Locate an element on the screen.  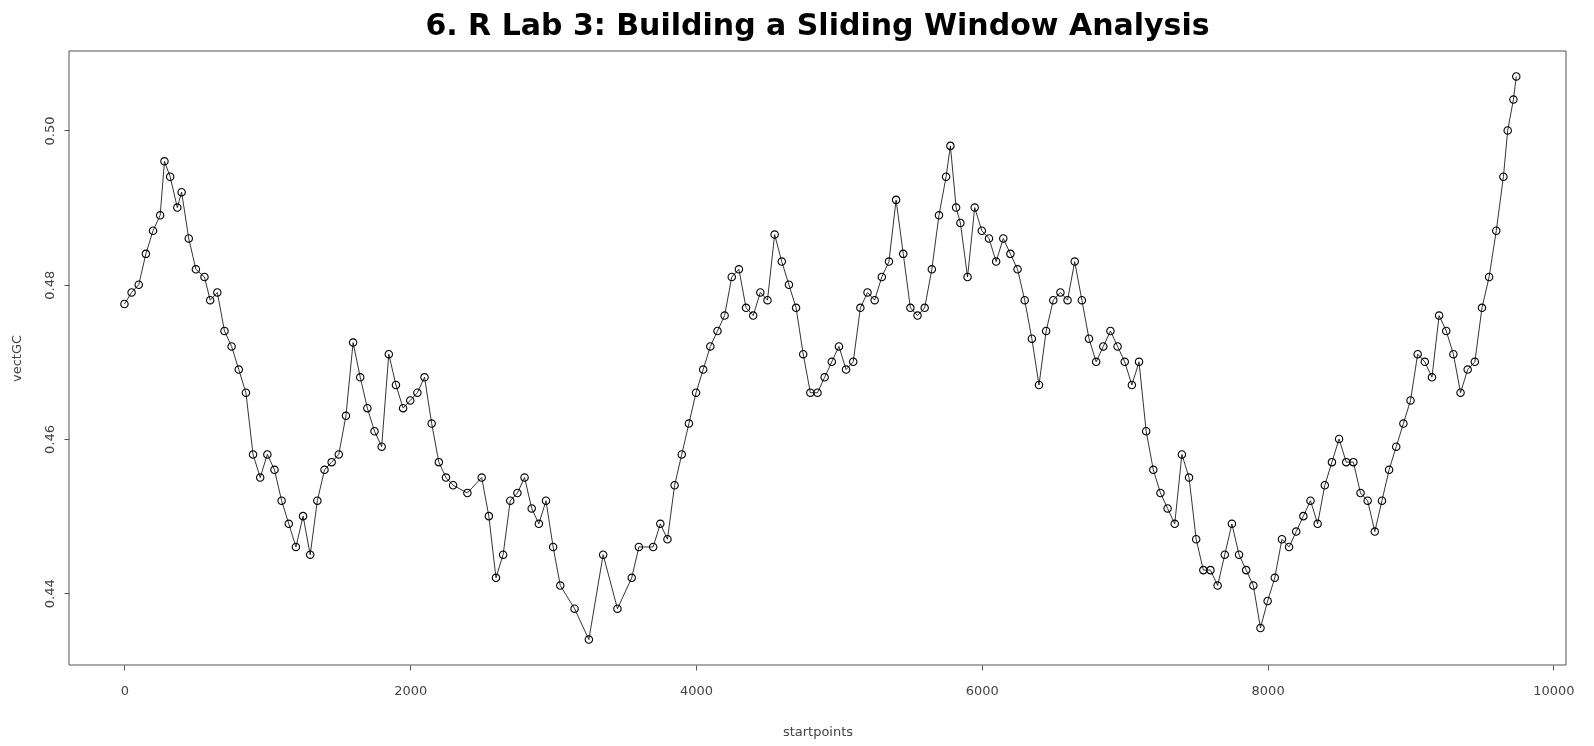
y-tick-label: 0.44 is located at coordinates (49, 594).